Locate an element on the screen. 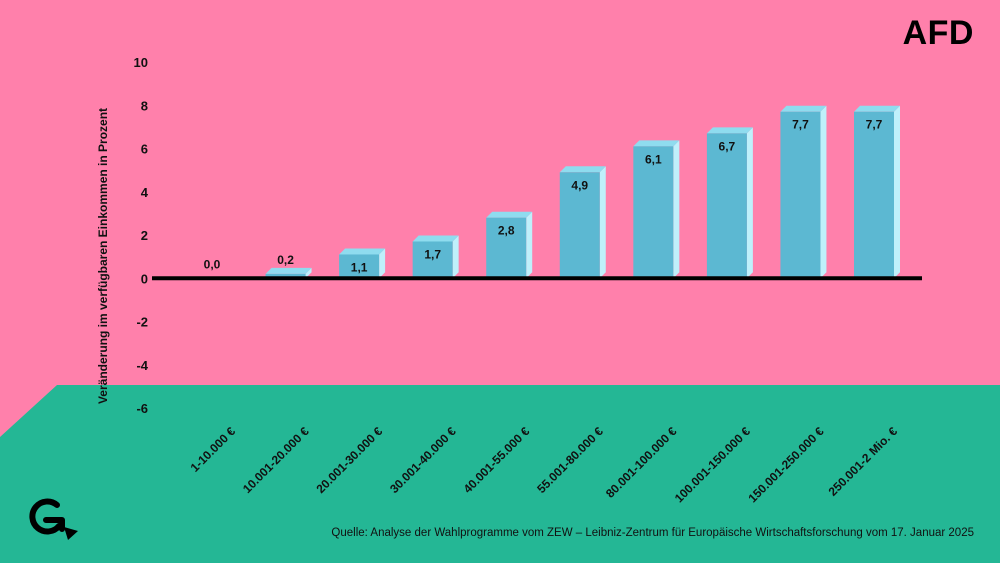 This screenshot has height=563, width=1000. y-tick-label: 10 is located at coordinates (141, 62).